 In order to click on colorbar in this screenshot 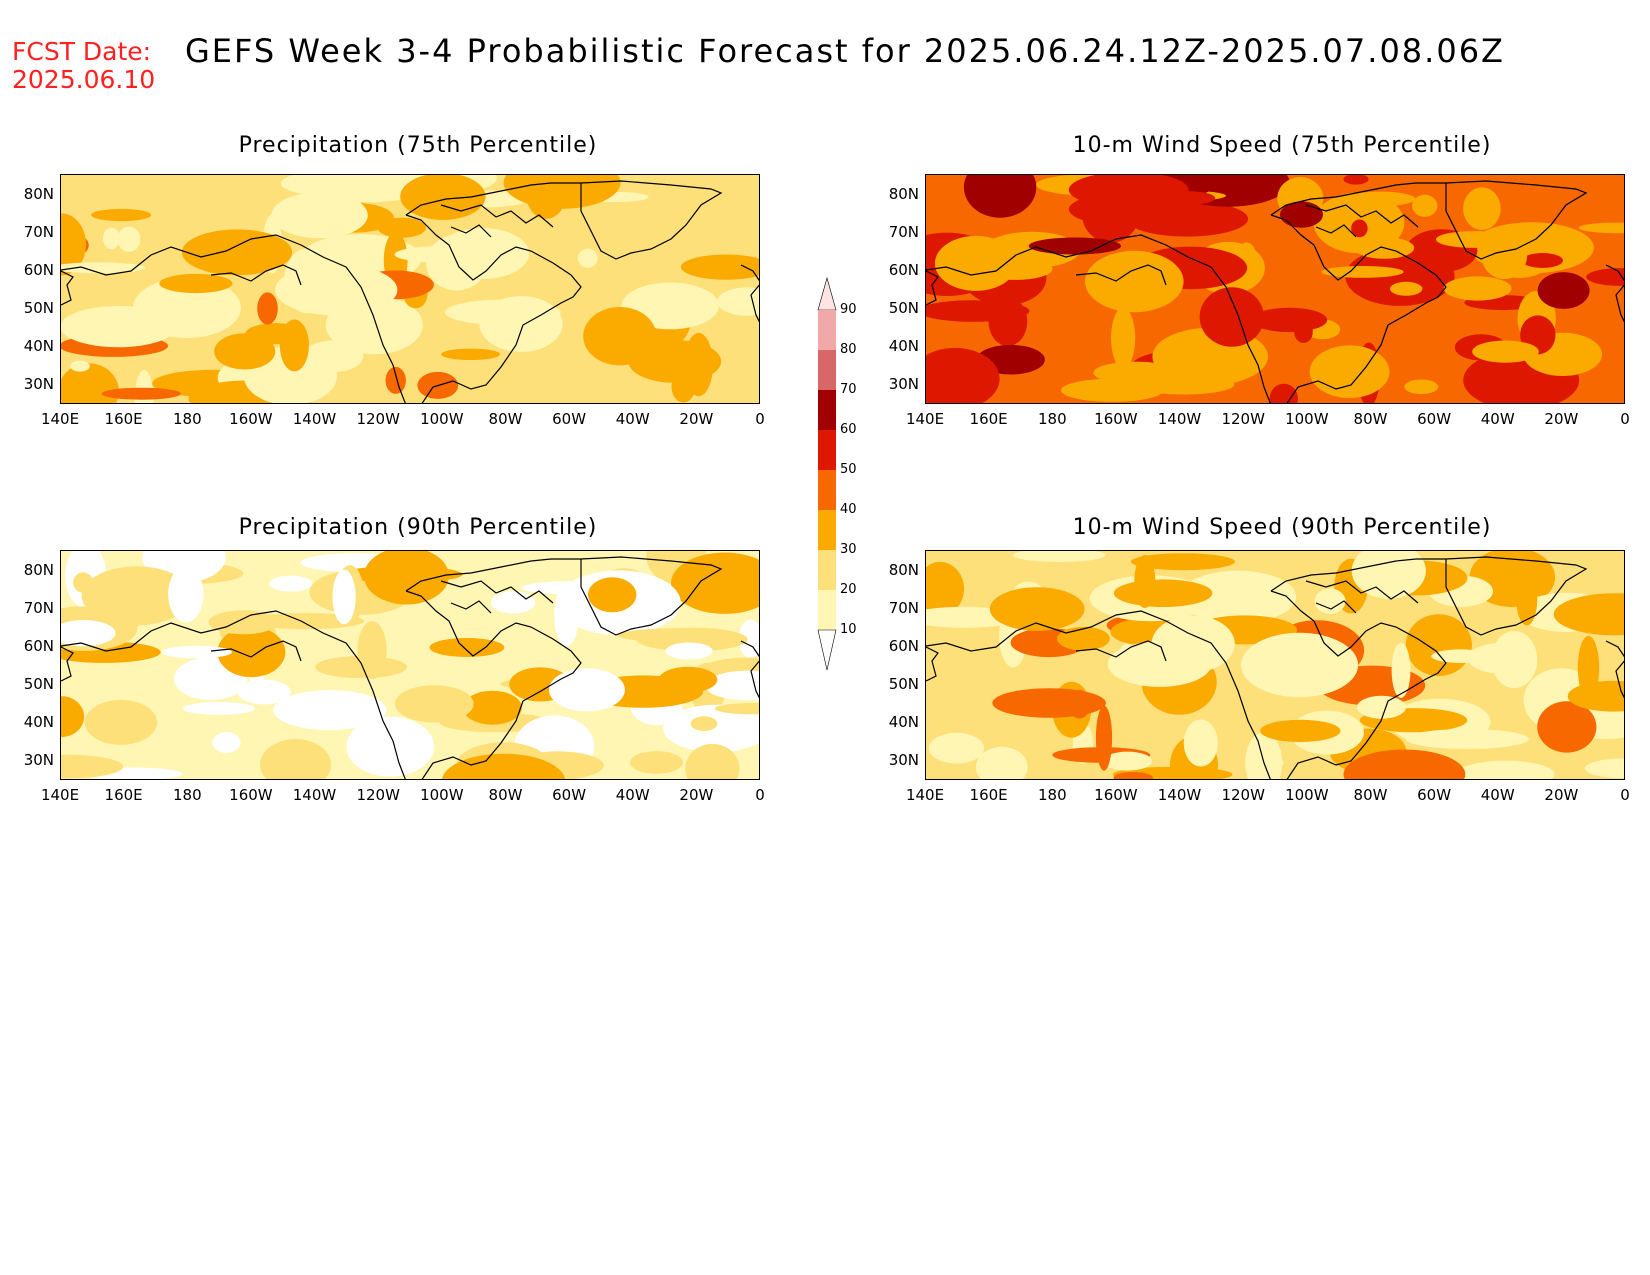, I will do `click(827, 473)`.